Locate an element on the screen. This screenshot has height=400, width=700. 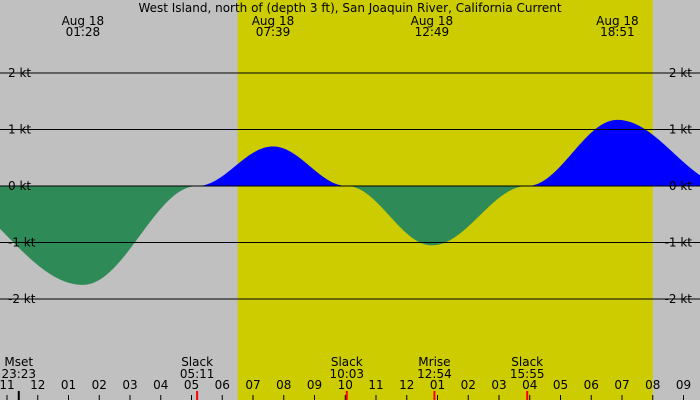
event-time-label: 12:54 is located at coordinates (434, 374).